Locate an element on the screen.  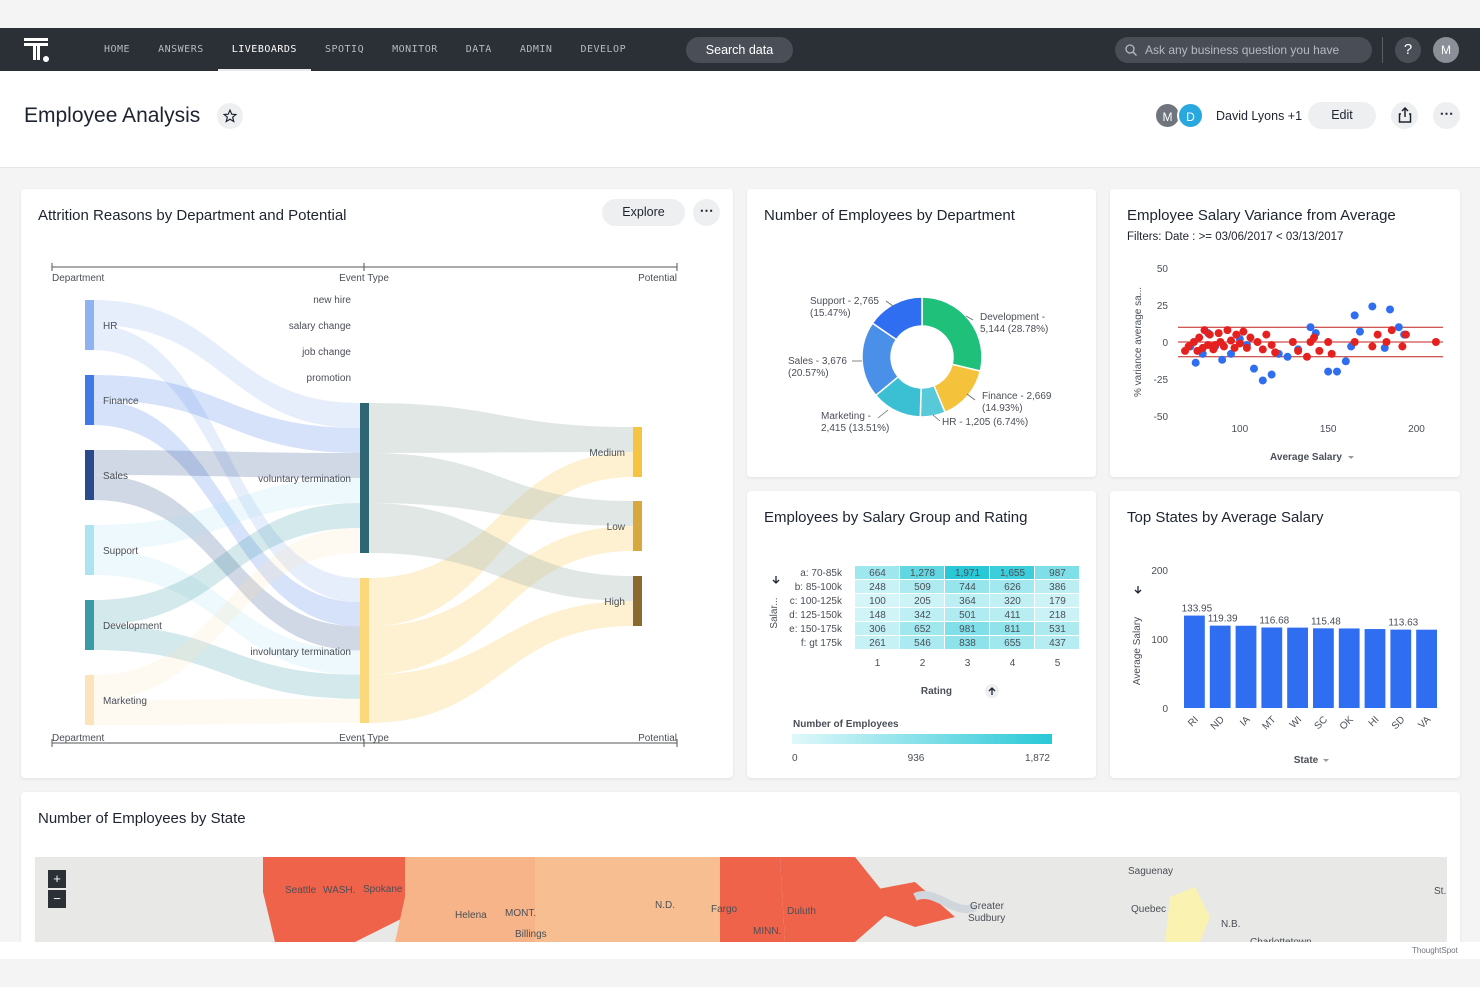
explore-button: Explore is located at coordinates (643, 212).